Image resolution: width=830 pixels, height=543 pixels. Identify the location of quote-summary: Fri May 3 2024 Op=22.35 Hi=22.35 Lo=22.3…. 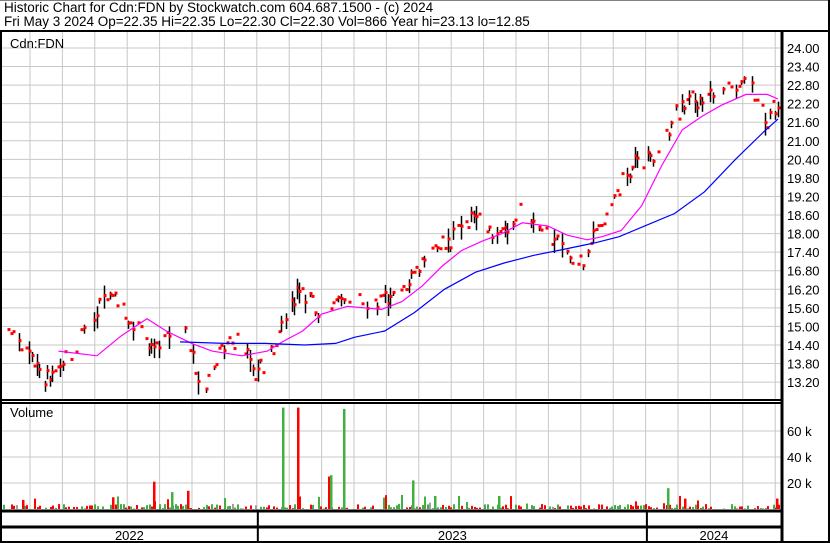
(267, 21).